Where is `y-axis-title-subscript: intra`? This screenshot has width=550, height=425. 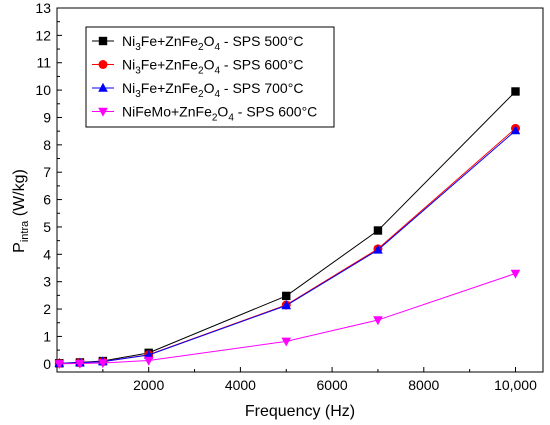 y-axis-title-subscript: intra is located at coordinates (25, 231).